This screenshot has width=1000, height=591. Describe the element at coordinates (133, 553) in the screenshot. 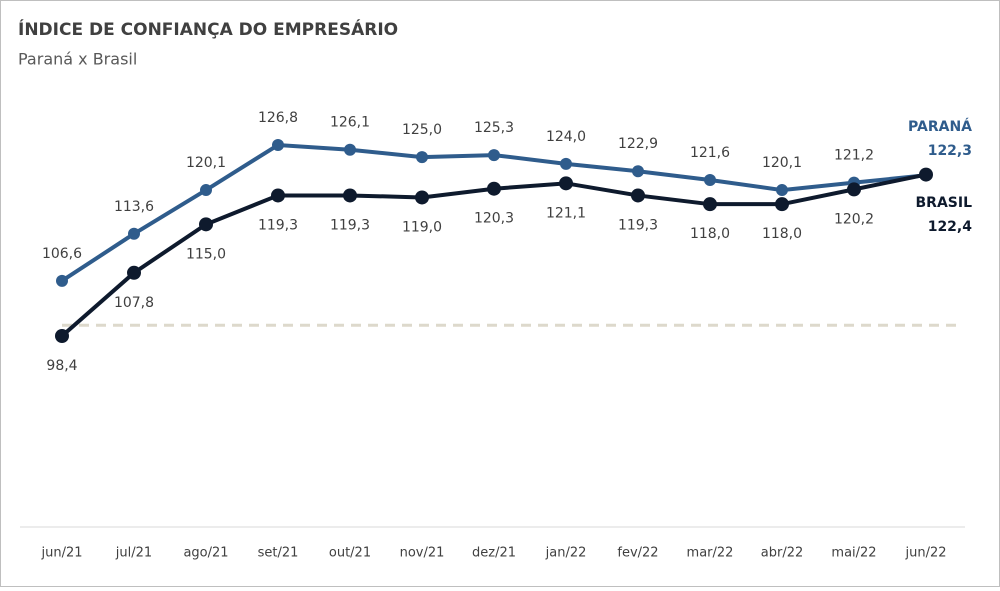

I see `x-tick-label: jul/21` at that location.